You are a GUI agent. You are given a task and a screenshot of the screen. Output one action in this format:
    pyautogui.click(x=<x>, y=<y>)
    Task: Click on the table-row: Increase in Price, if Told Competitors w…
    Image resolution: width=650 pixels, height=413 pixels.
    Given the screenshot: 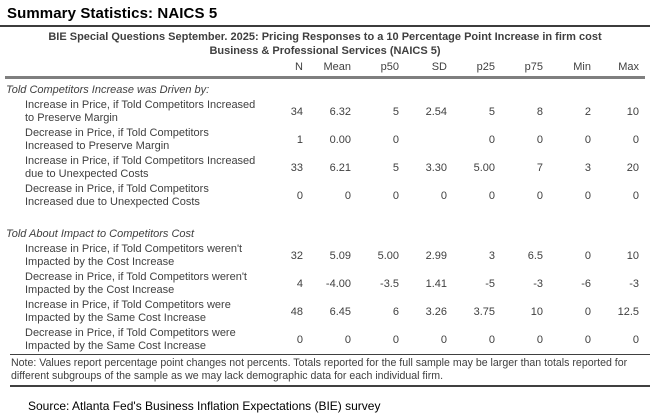 What is the action you would take?
    pyautogui.click(x=325, y=256)
    